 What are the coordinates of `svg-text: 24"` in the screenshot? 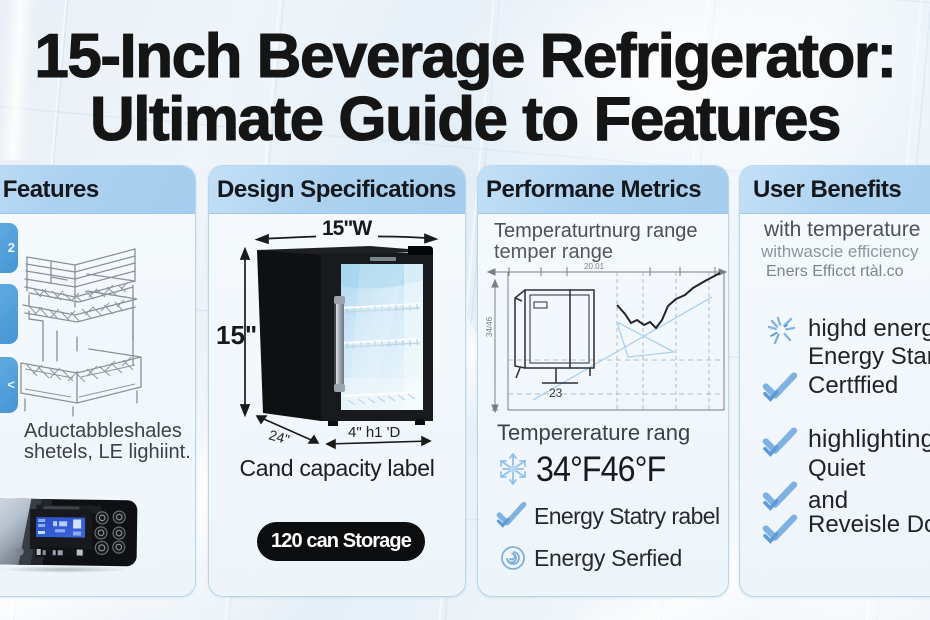 It's located at (279, 437).